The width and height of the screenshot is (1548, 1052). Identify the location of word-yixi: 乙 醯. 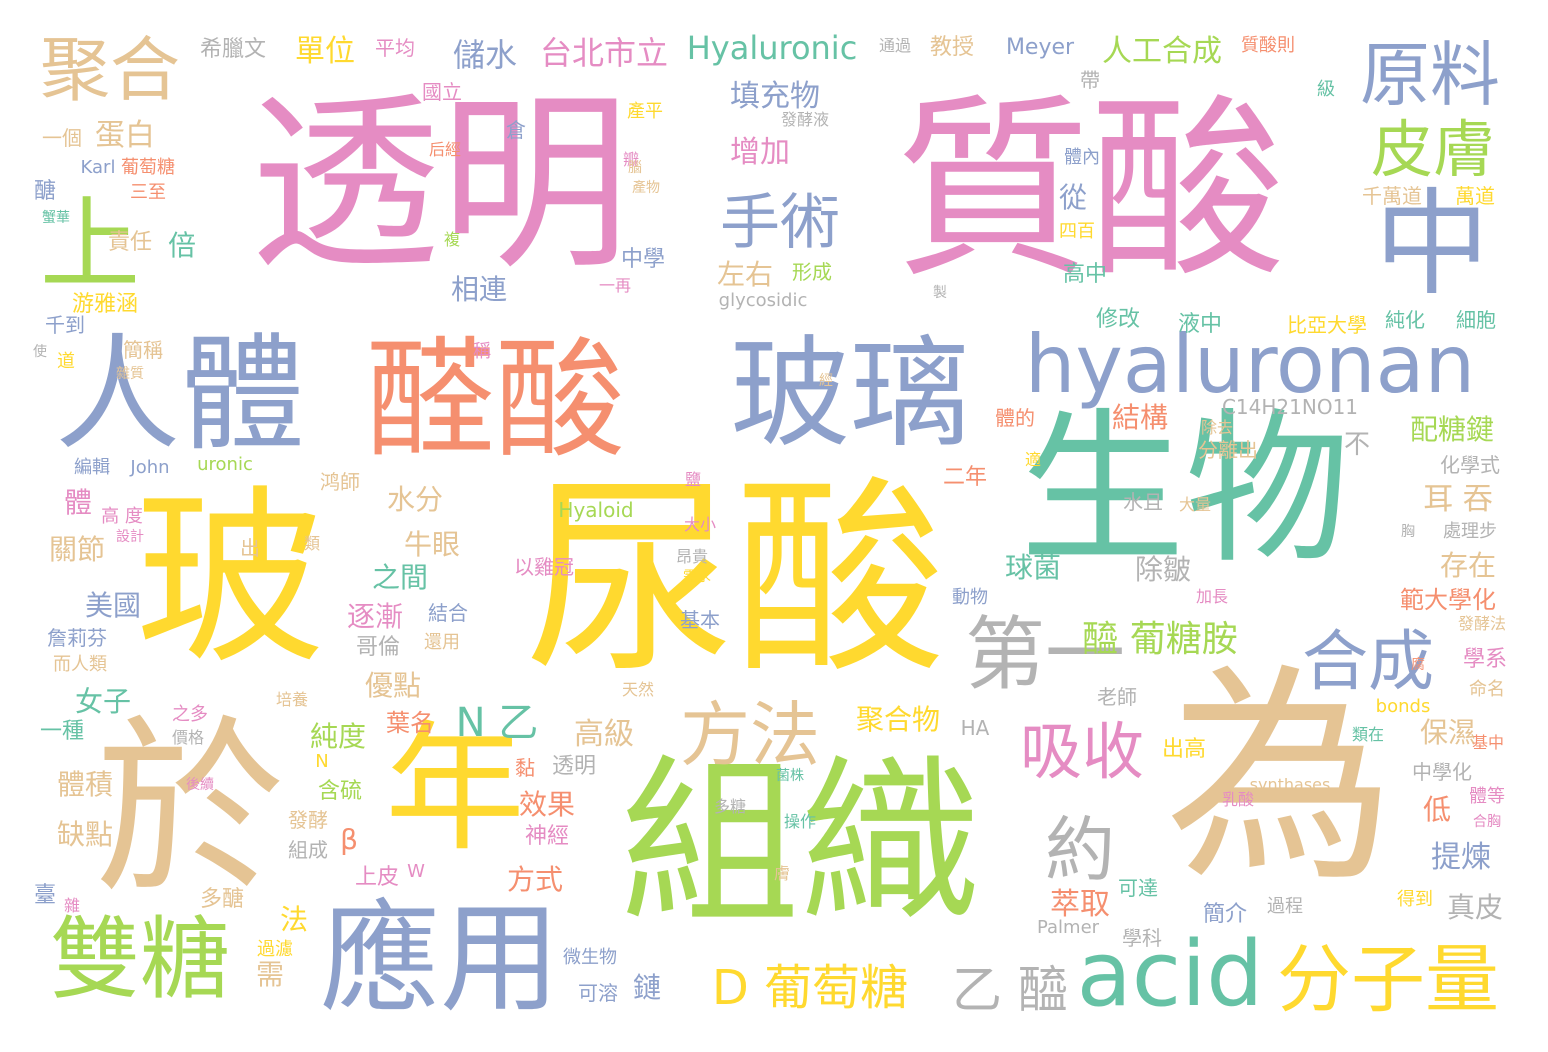
(1010, 990).